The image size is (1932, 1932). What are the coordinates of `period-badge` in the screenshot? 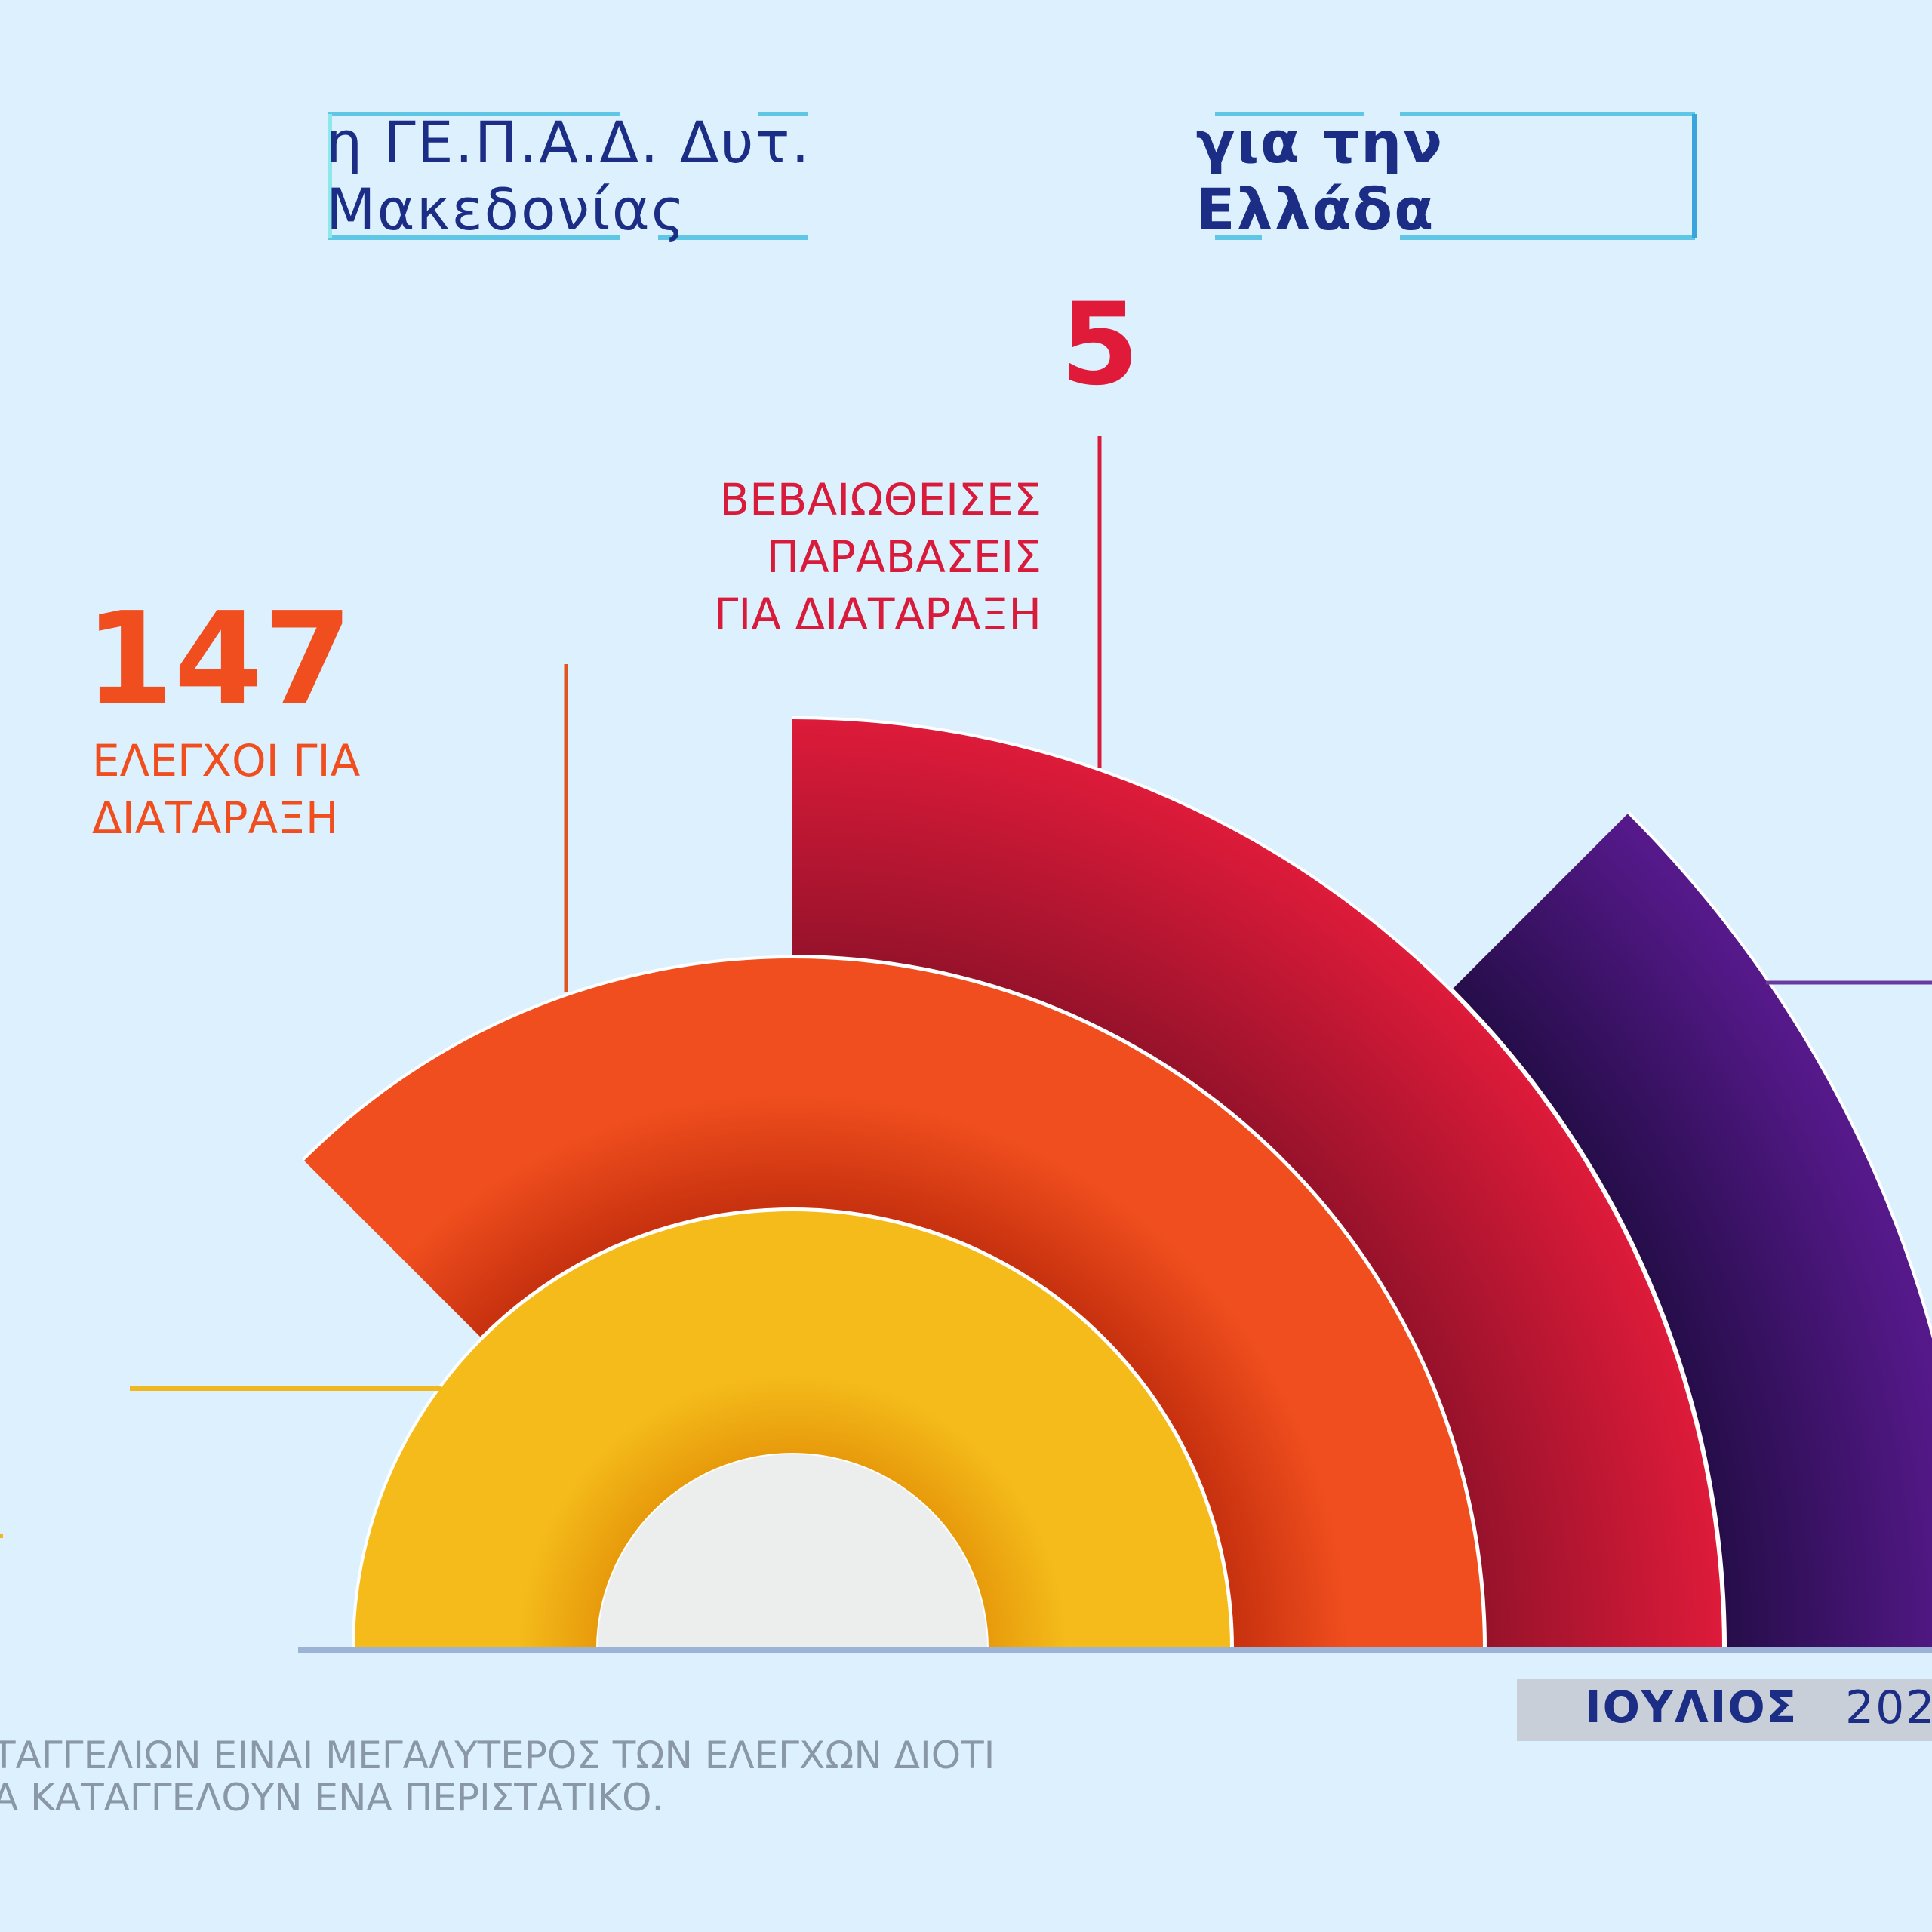 It's located at (1724, 1710).